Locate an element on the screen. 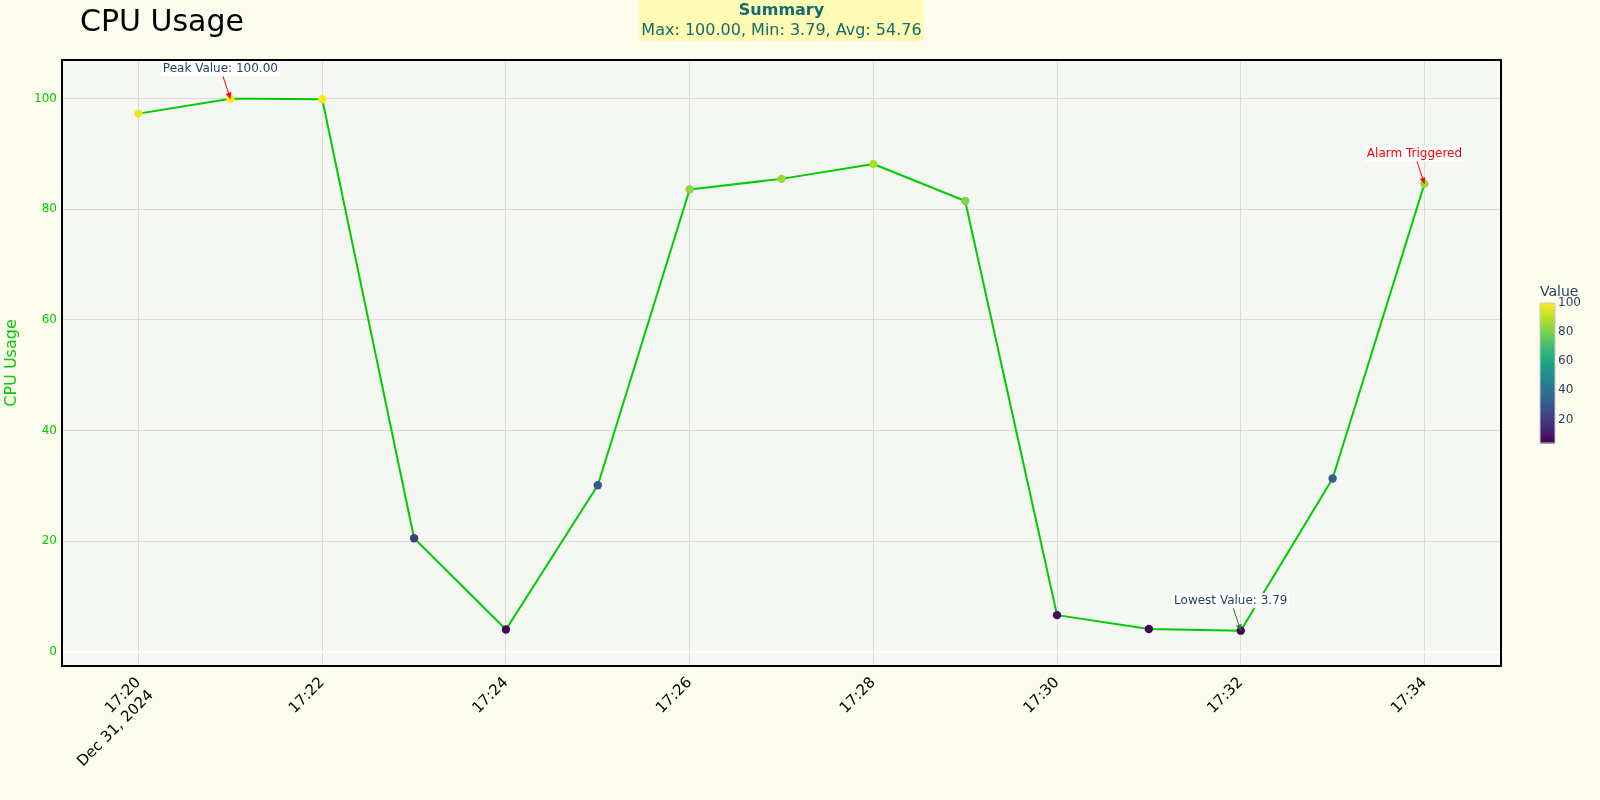 The image size is (1600, 800). annotation: Lowest Value: 3.79 is located at coordinates (1231, 599).